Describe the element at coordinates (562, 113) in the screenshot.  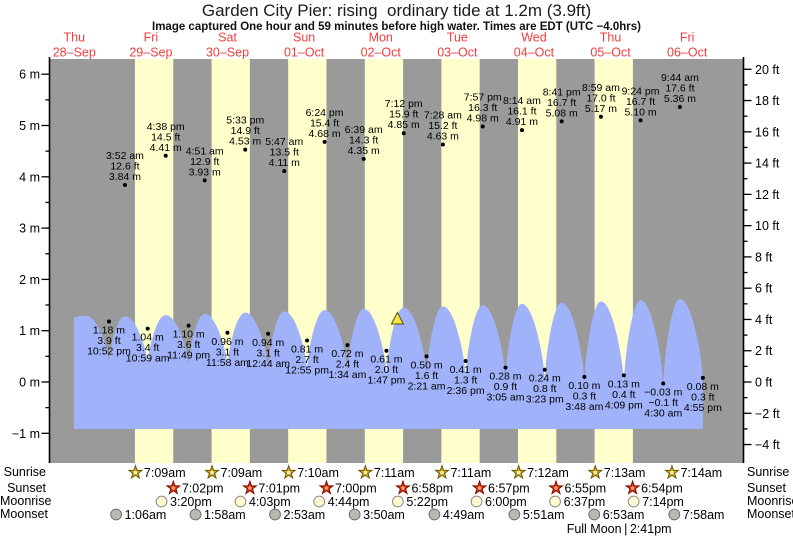
I see `high-tide-m: 5.08 m` at that location.